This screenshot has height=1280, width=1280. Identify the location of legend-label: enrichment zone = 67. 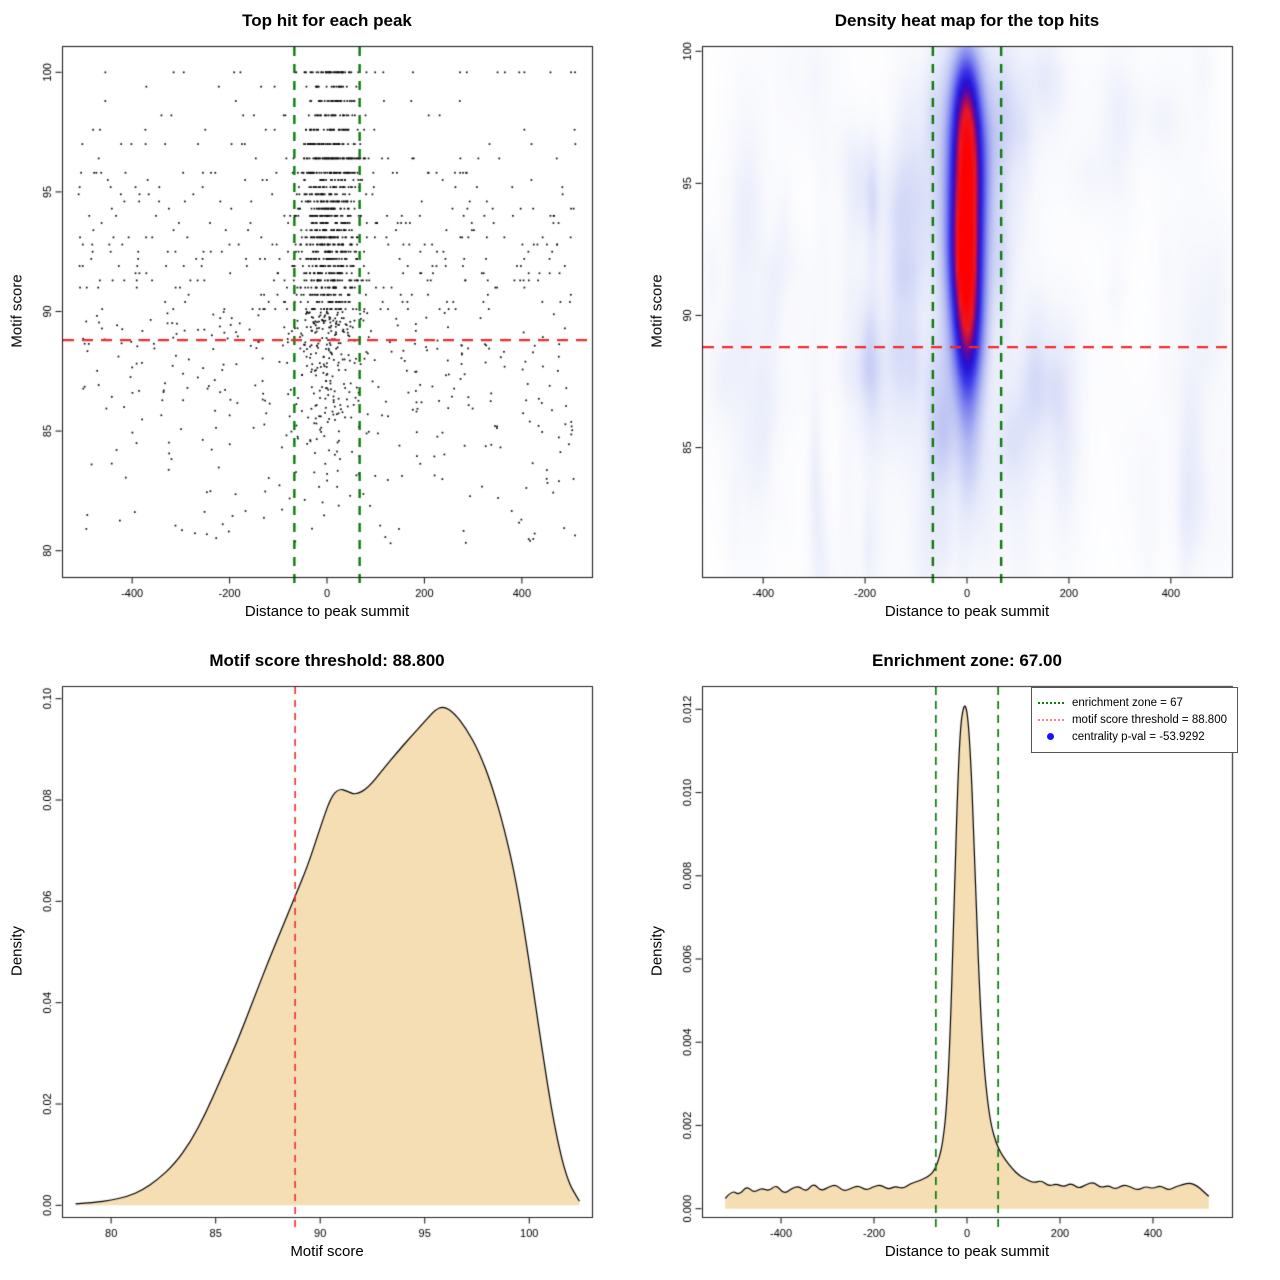
(1127, 702).